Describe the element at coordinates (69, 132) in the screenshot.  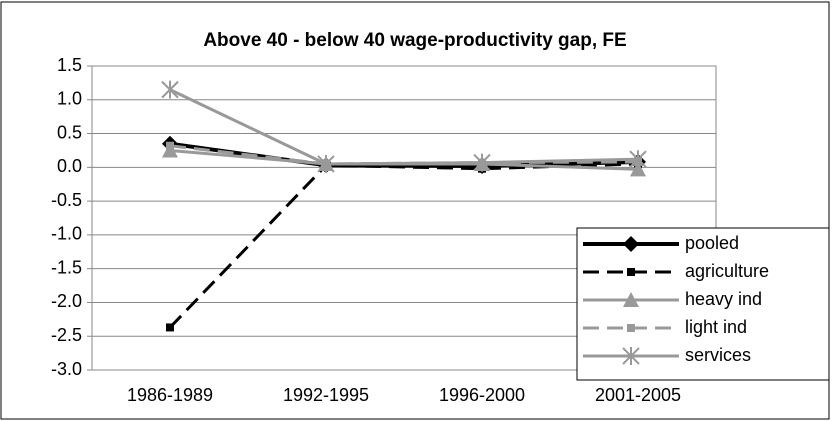
I see `y-tick-label: 0.5` at that location.